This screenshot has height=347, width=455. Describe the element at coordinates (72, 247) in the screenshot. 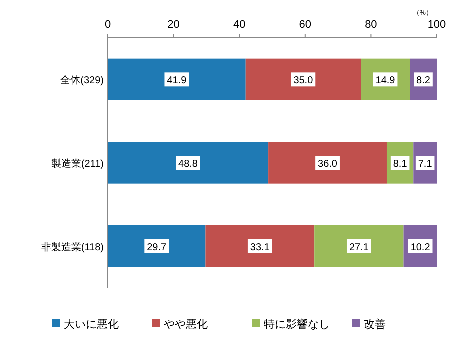

I see `y-tick-label: 非製造業(118)` at that location.